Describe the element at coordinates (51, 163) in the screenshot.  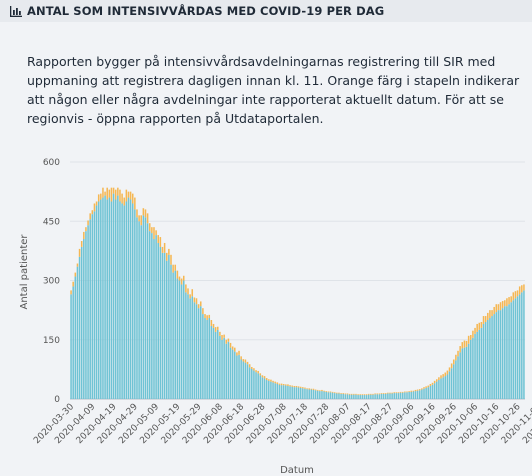
I see `y-tick-label: 600` at that location.